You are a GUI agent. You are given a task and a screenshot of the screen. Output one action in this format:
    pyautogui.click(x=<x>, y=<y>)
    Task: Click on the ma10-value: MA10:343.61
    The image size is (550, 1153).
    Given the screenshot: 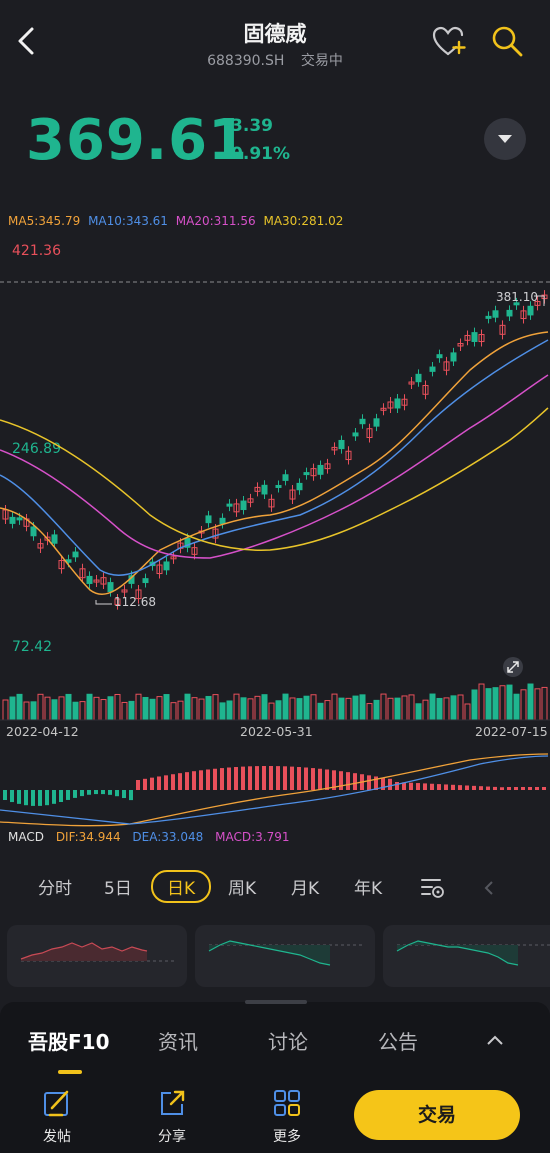 What is the action you would take?
    pyautogui.click(x=128, y=221)
    